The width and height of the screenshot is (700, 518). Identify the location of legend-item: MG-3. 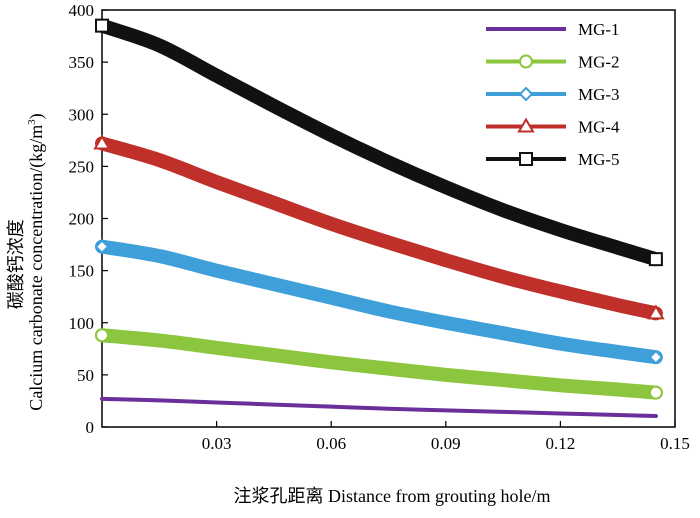
(553, 94).